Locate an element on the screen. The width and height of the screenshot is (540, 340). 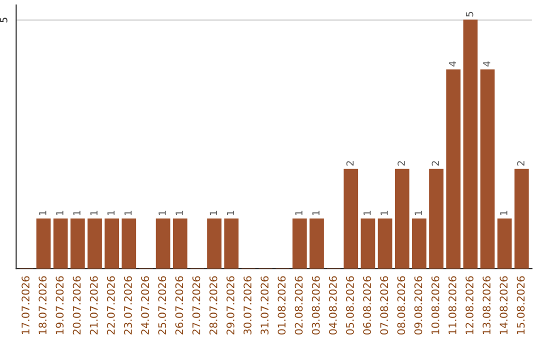
data-label: 5 is located at coordinates (470, 14).